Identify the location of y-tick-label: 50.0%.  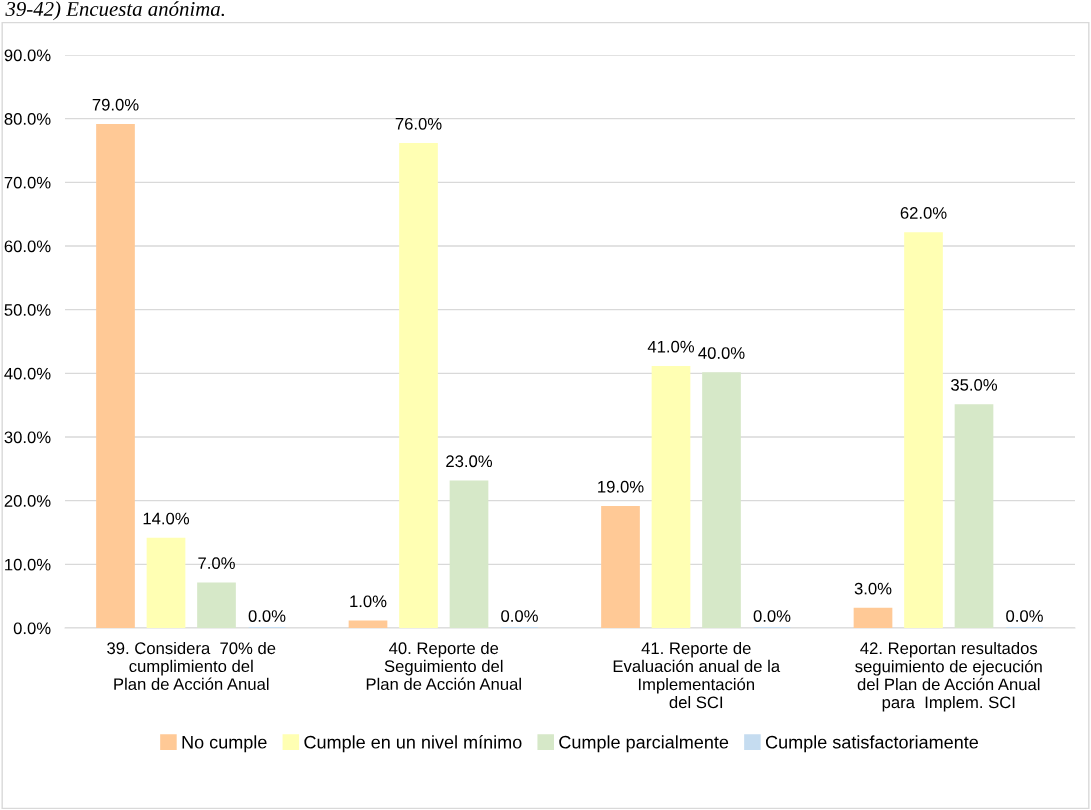
(27, 310).